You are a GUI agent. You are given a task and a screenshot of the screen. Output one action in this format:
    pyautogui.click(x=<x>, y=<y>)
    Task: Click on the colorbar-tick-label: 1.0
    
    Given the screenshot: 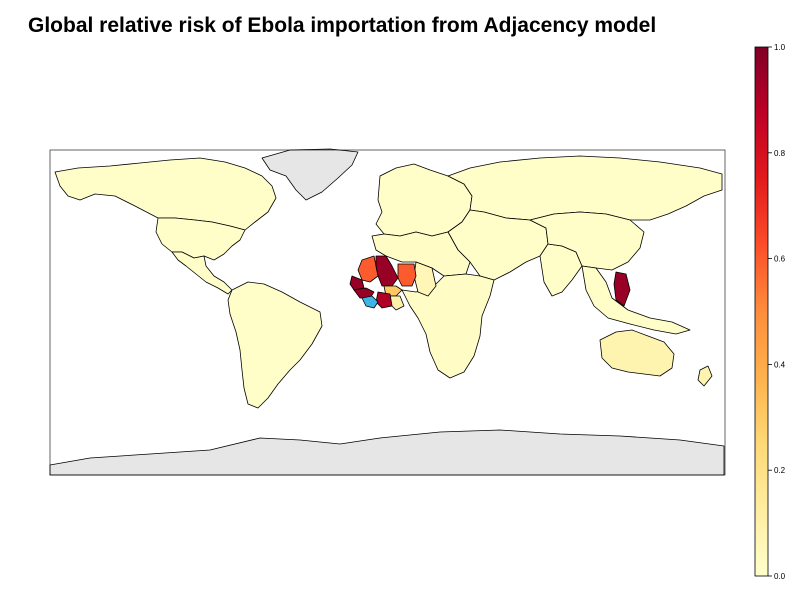 What is the action you would take?
    pyautogui.click(x=780, y=47)
    